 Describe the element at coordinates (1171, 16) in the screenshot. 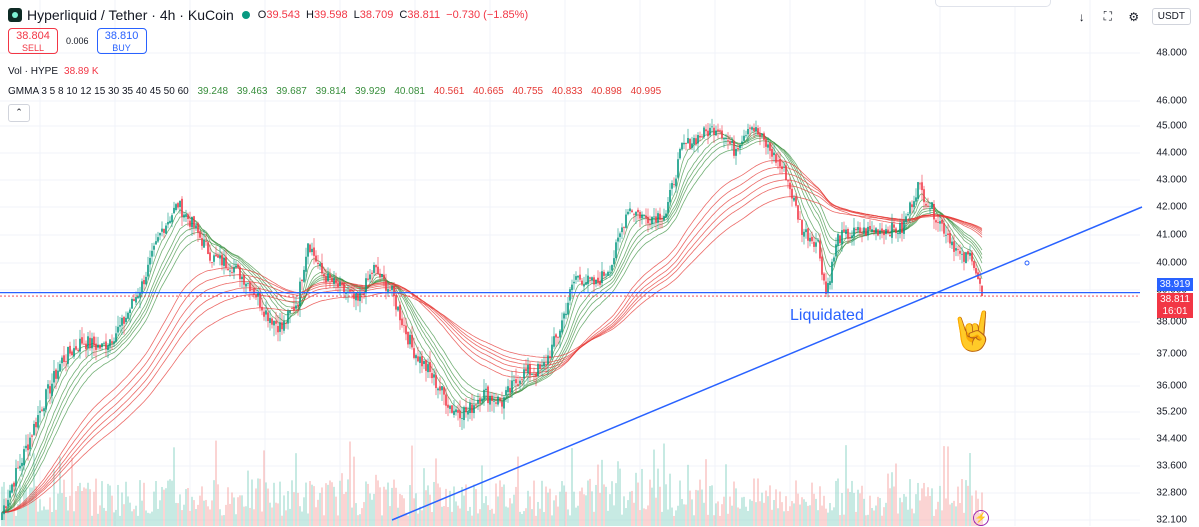

I see `currency-select: USDT` at that location.